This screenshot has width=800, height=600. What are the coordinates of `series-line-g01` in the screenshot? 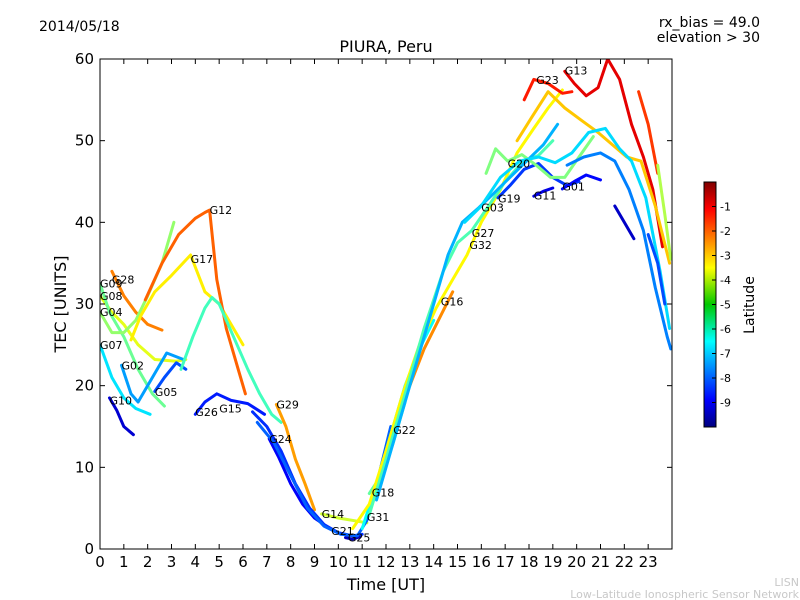 It's located at (581, 182).